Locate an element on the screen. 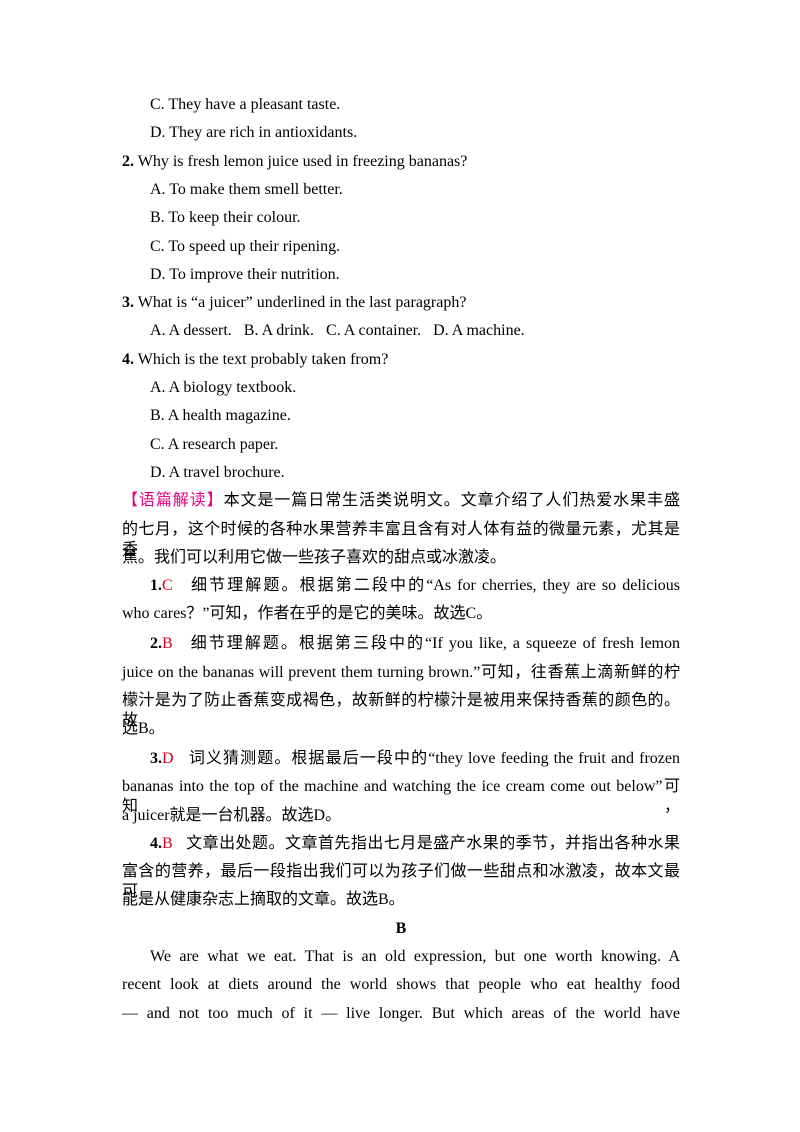  answer-text: who cares？”可知，作者在乎的是它的美味。故选C。 is located at coordinates (307, 614).